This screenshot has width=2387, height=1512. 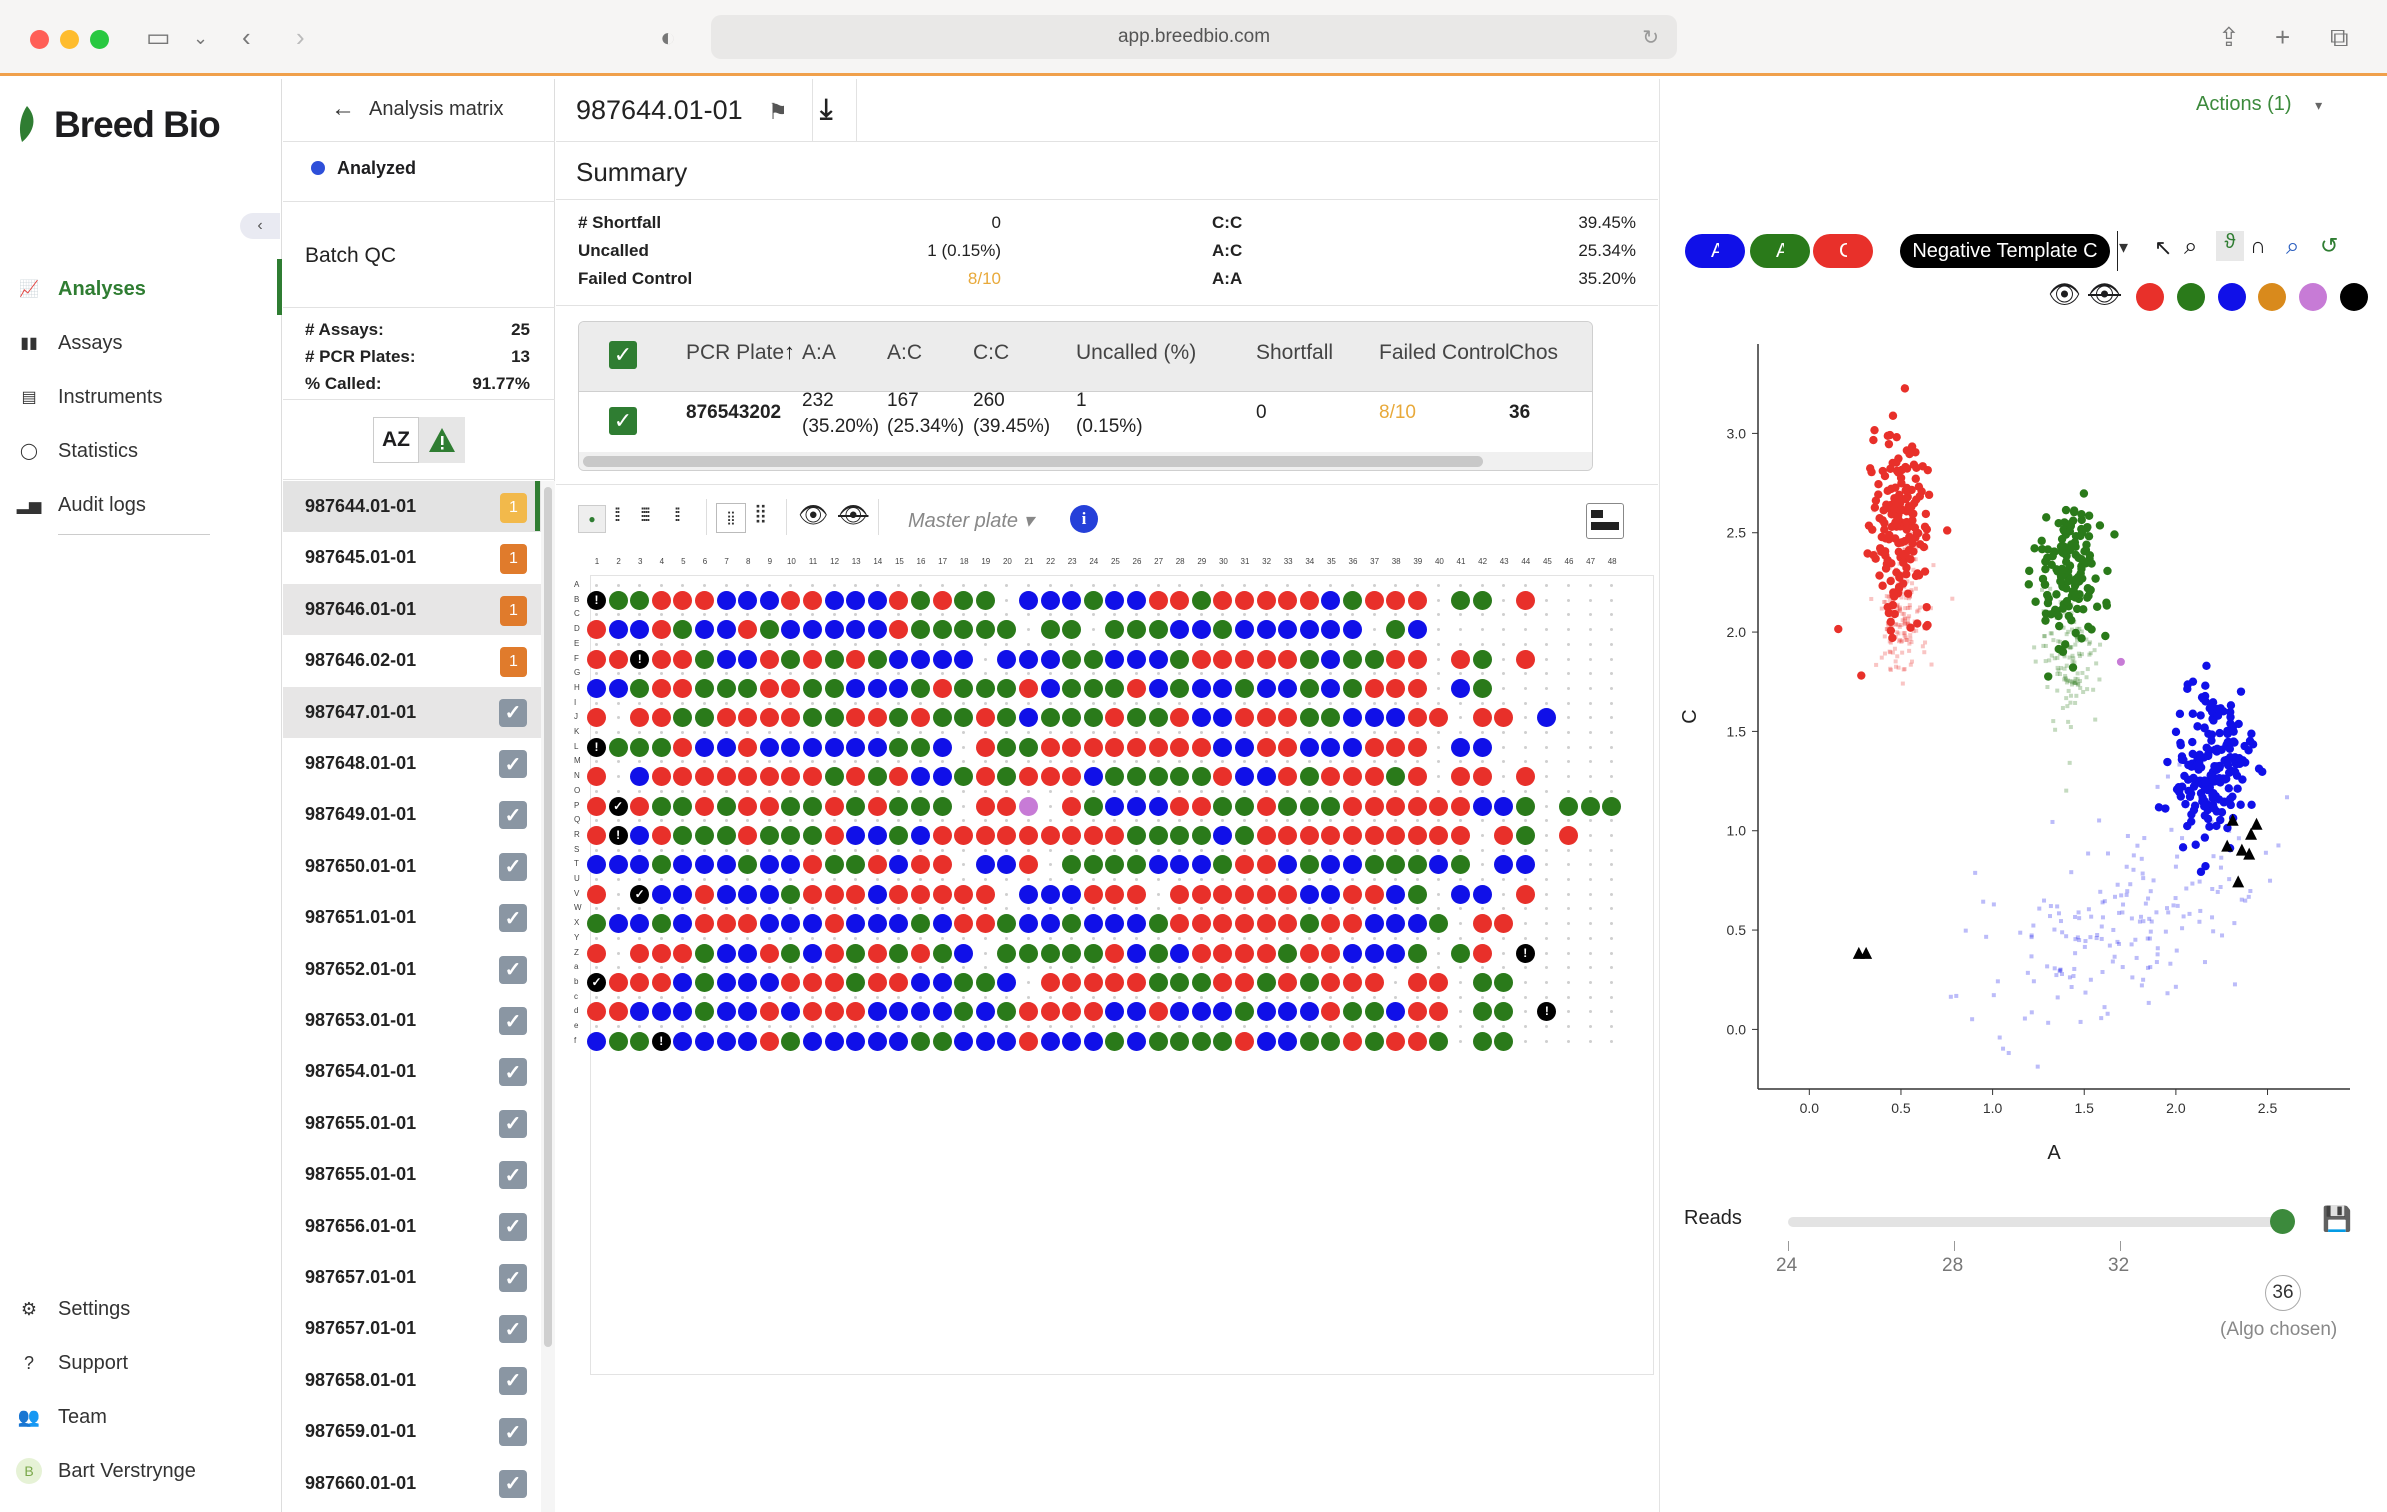 I want to click on grid-384-icon: ⣿, so click(x=731, y=518).